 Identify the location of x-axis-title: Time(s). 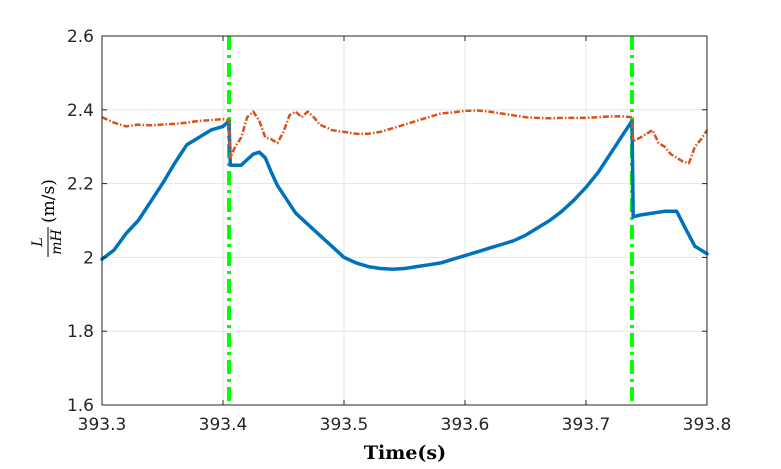
(405, 453).